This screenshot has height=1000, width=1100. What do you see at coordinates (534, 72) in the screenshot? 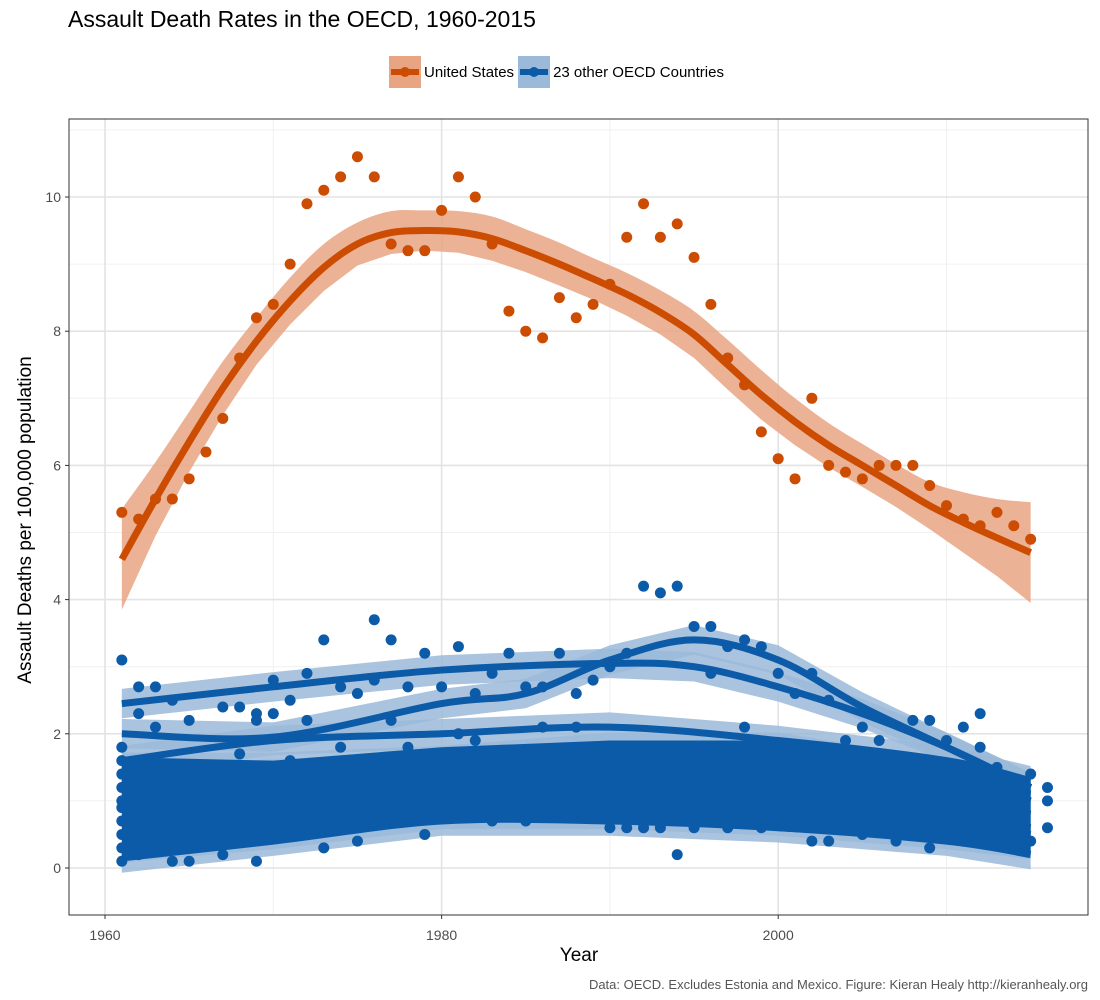
I see `legend-key-other-oecd` at bounding box center [534, 72].